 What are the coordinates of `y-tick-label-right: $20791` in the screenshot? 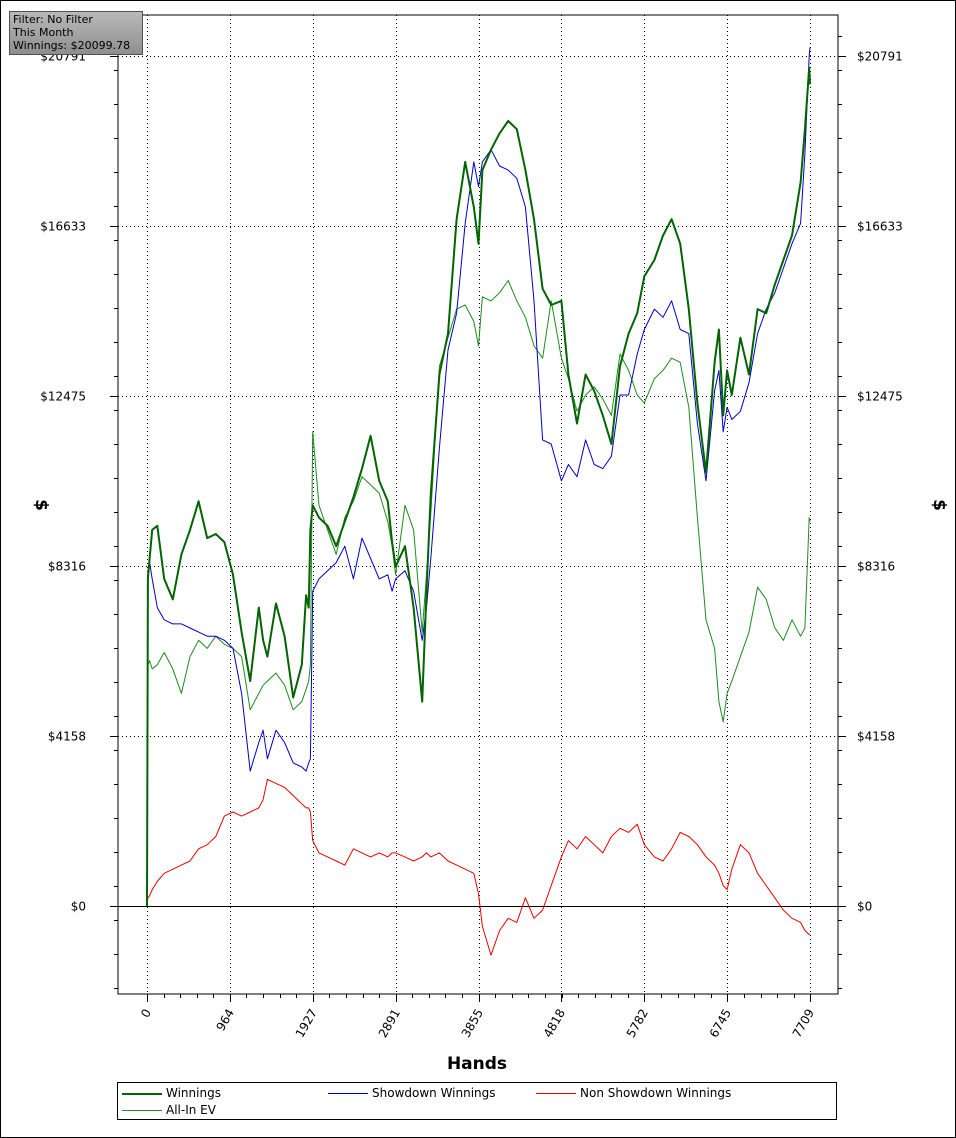 It's located at (880, 57).